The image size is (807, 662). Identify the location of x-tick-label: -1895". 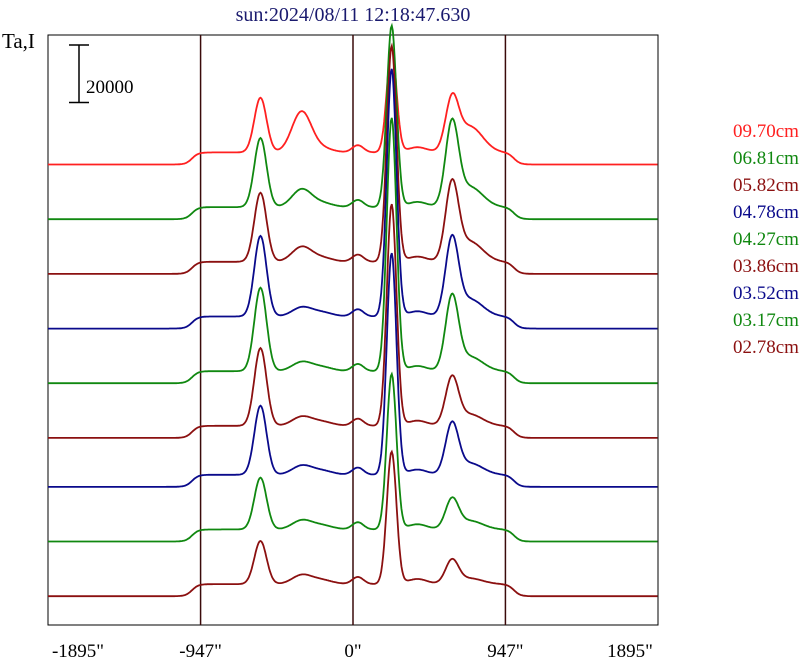
(78, 651).